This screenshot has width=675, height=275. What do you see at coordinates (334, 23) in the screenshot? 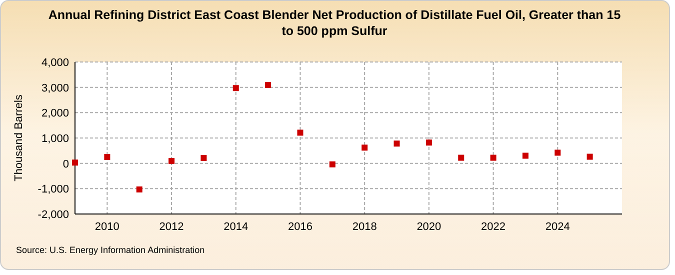
I see `chart-title: Annual Refining District East Coast Blender Net Production of Distillate Fuel Oil, Greater than 15 to 500 ppm Sulfur` at bounding box center [334, 23].